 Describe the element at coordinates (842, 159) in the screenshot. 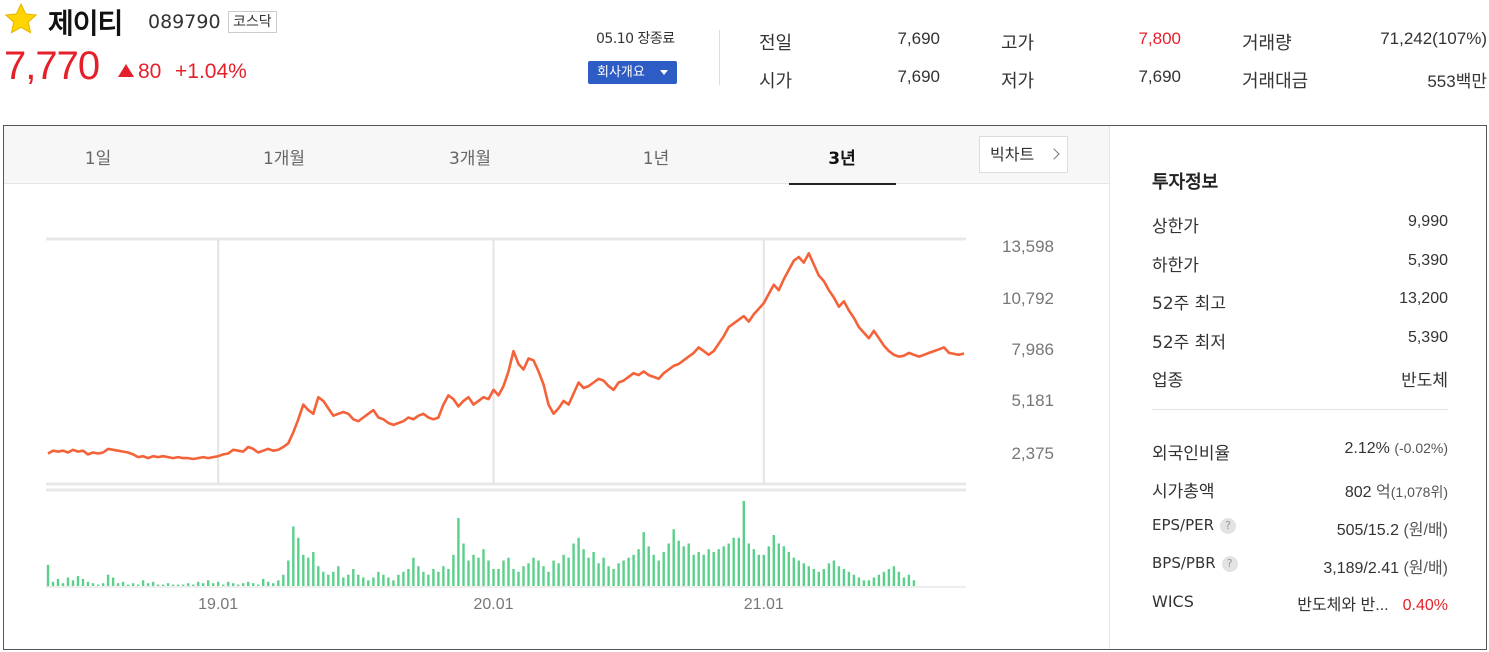

I see `tab-3y: 3년` at that location.